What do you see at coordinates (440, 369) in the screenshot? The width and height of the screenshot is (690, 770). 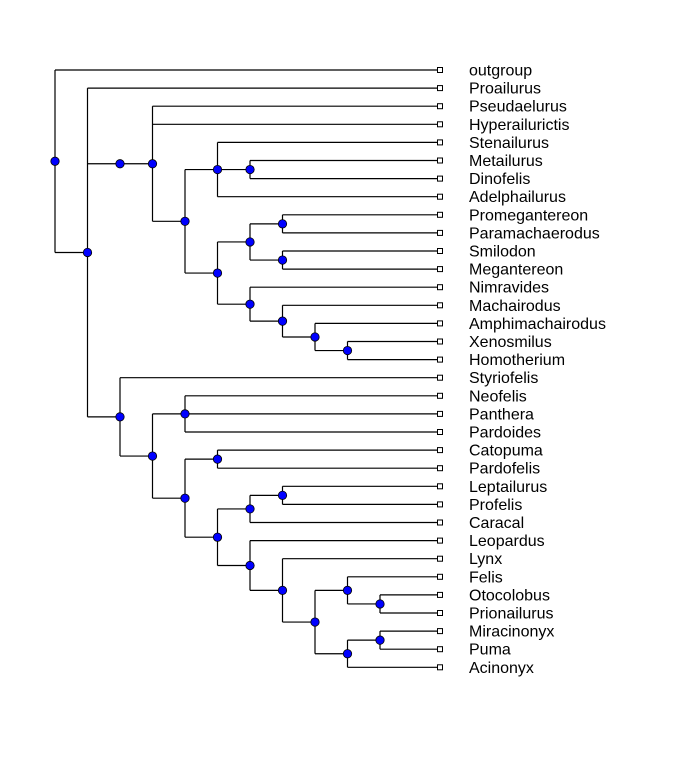 I see `tip-markers` at bounding box center [440, 369].